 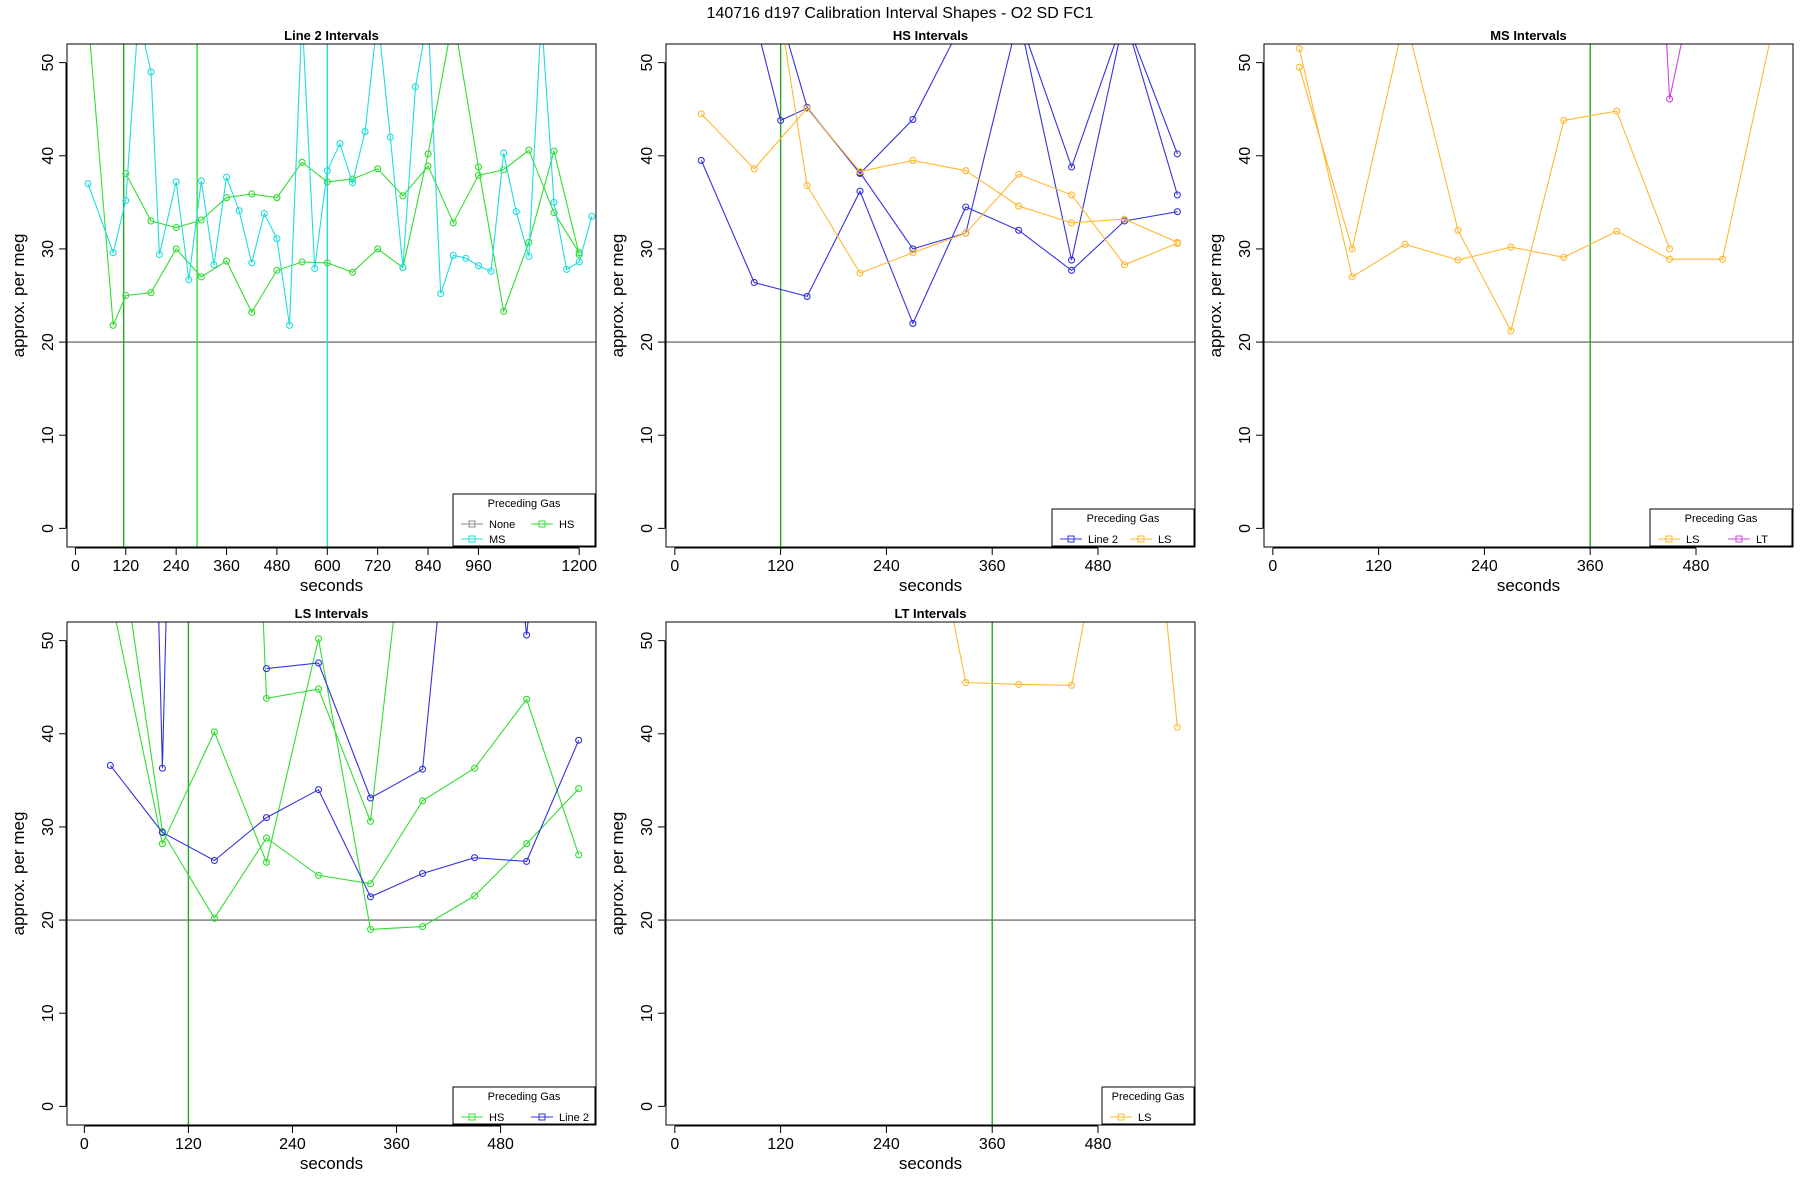 I want to click on chart1-series-2-line, so click(x=983, y=109).